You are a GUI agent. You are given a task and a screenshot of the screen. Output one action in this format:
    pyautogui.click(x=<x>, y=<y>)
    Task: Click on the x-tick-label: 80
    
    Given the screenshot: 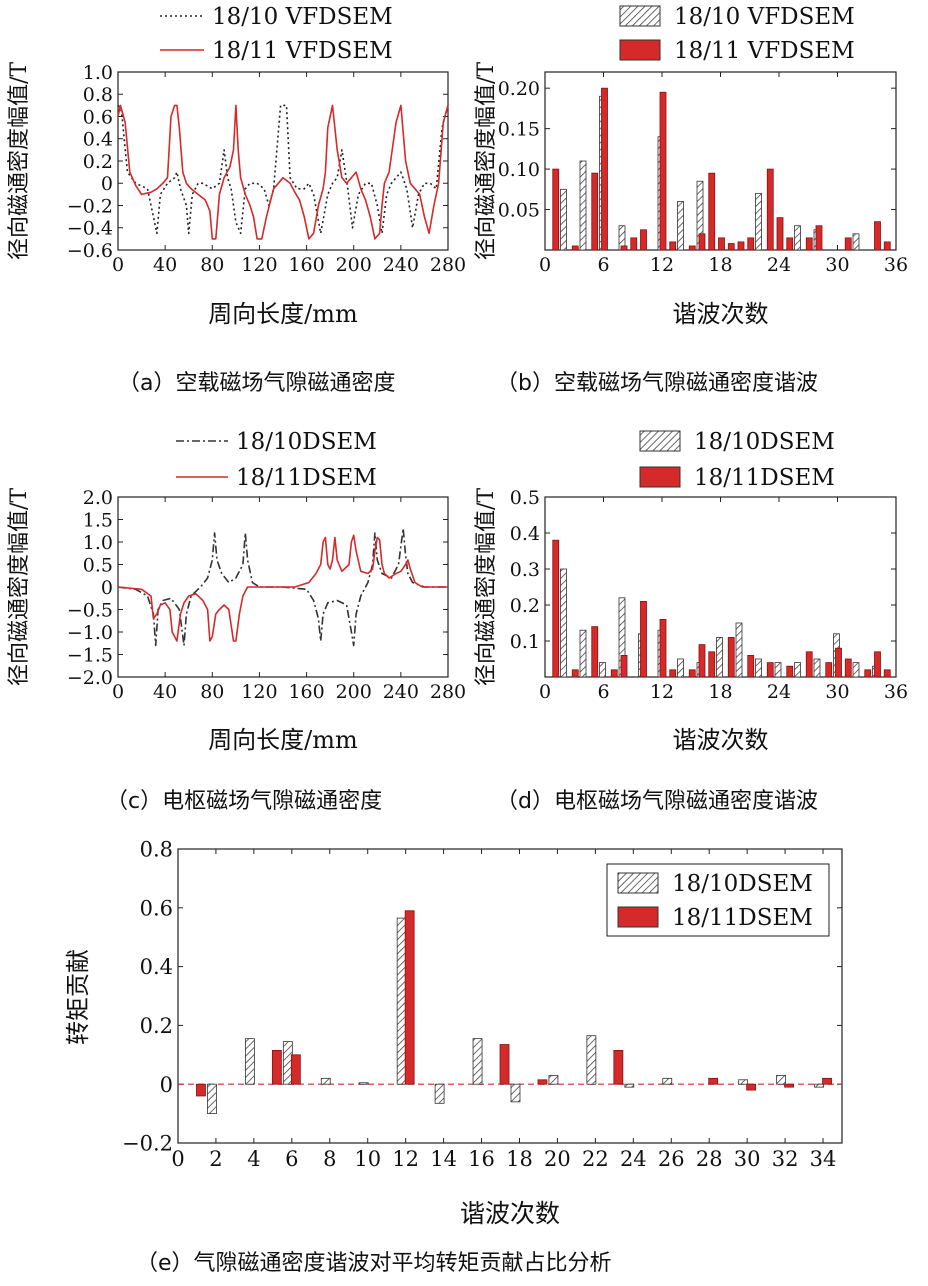 What is the action you would take?
    pyautogui.click(x=212, y=692)
    